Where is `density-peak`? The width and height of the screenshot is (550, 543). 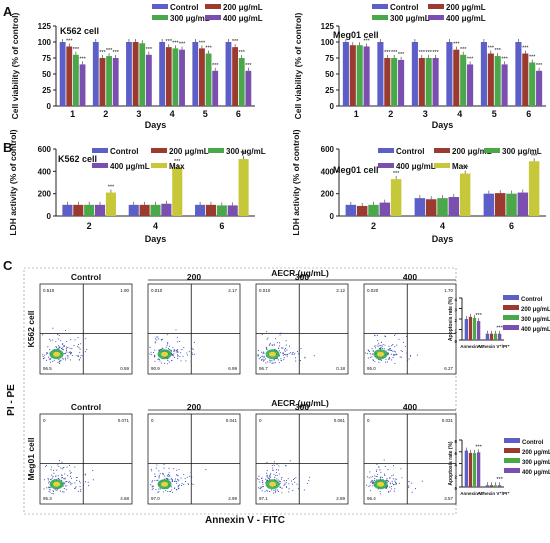
density-peak is located at coordinates (165, 354).